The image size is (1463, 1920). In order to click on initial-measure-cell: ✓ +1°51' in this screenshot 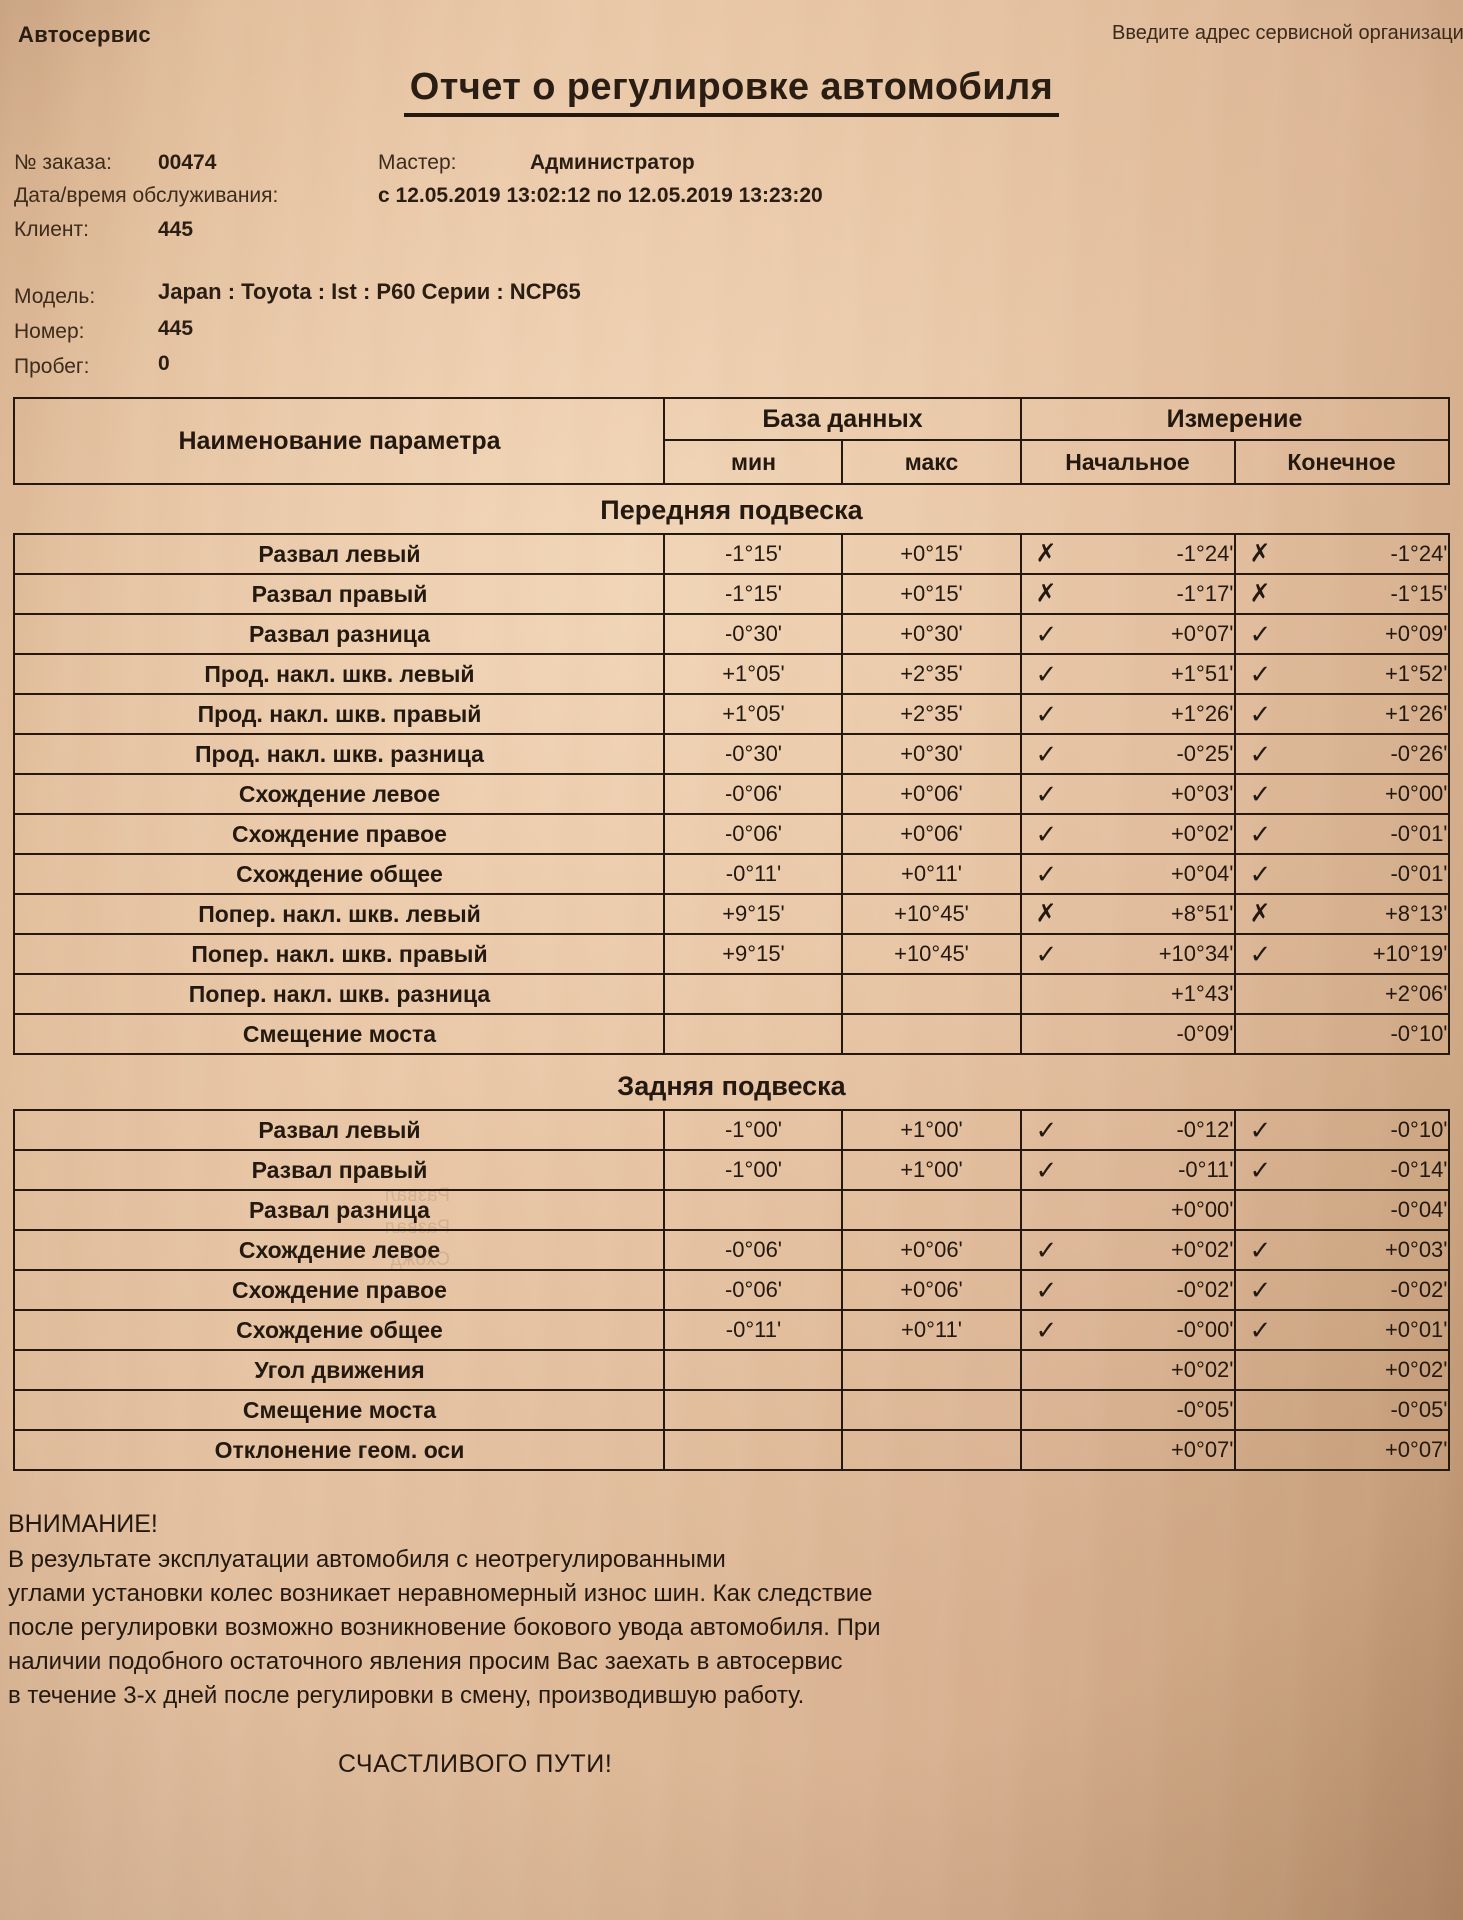, I will do `click(1127, 674)`.